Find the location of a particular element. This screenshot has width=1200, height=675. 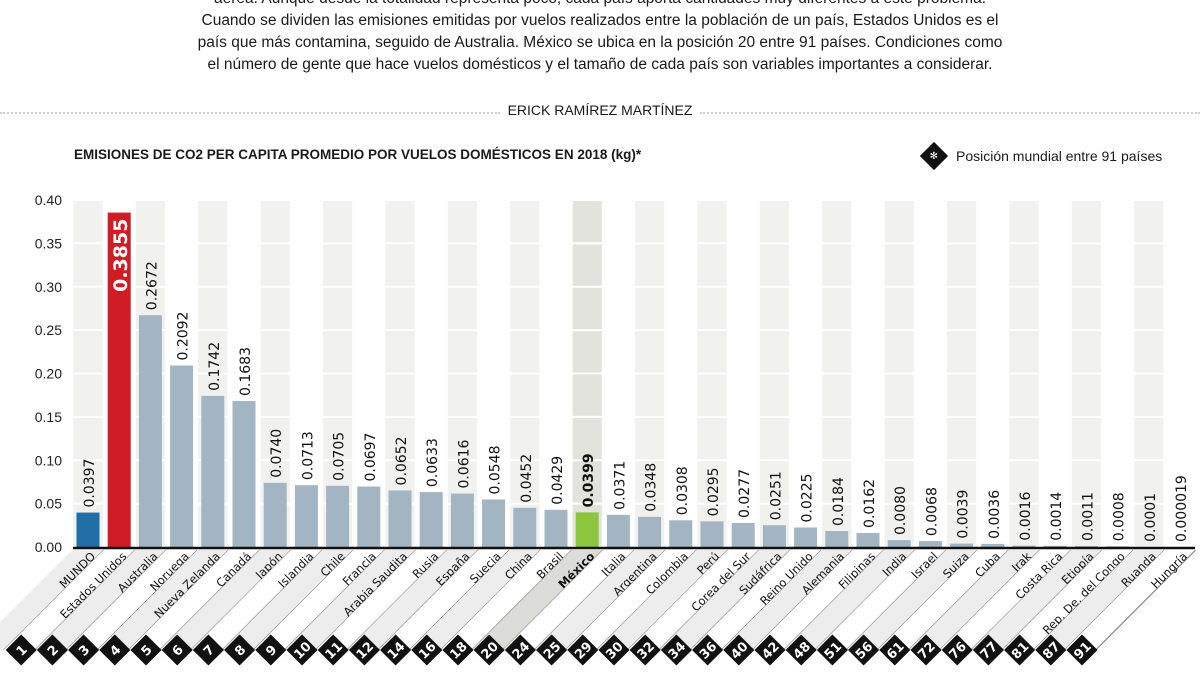

value-label: 0.2092 is located at coordinates (184, 336).